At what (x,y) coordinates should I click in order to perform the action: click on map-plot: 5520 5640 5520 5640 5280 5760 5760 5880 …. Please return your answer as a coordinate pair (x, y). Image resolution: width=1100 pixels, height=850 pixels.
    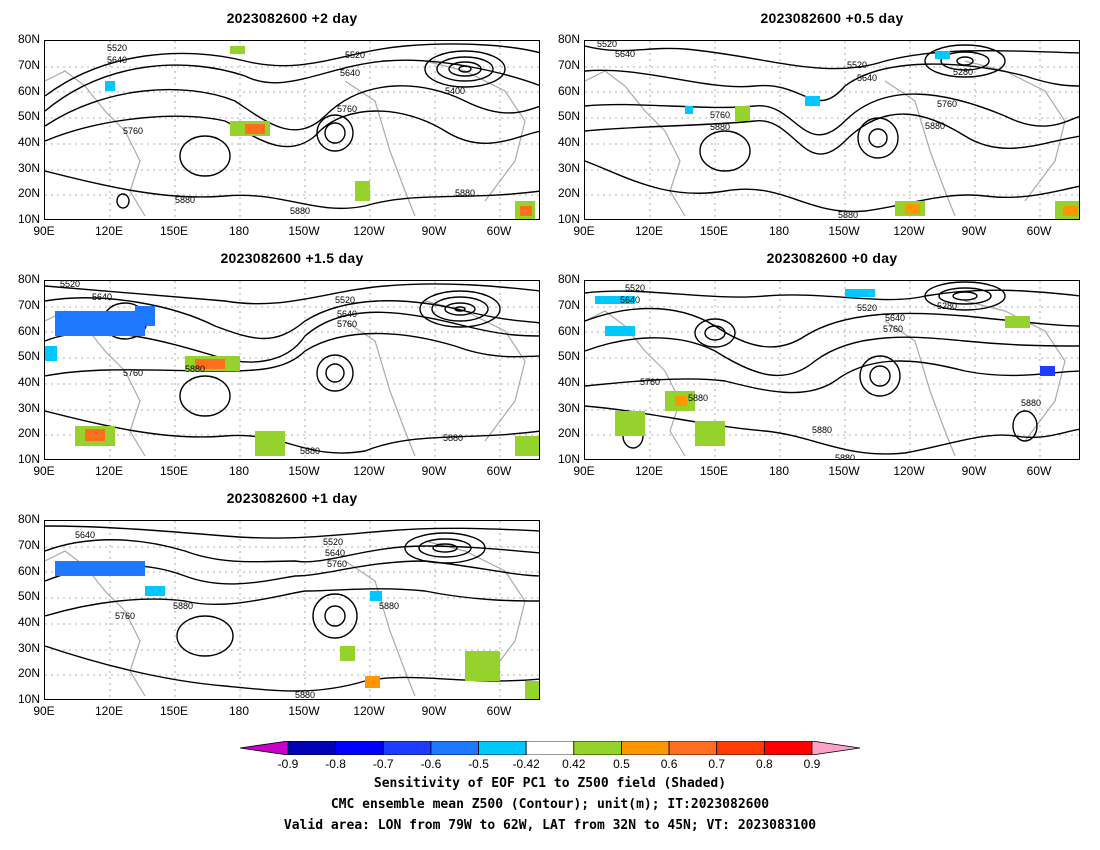
    Looking at the image, I should click on (832, 130).